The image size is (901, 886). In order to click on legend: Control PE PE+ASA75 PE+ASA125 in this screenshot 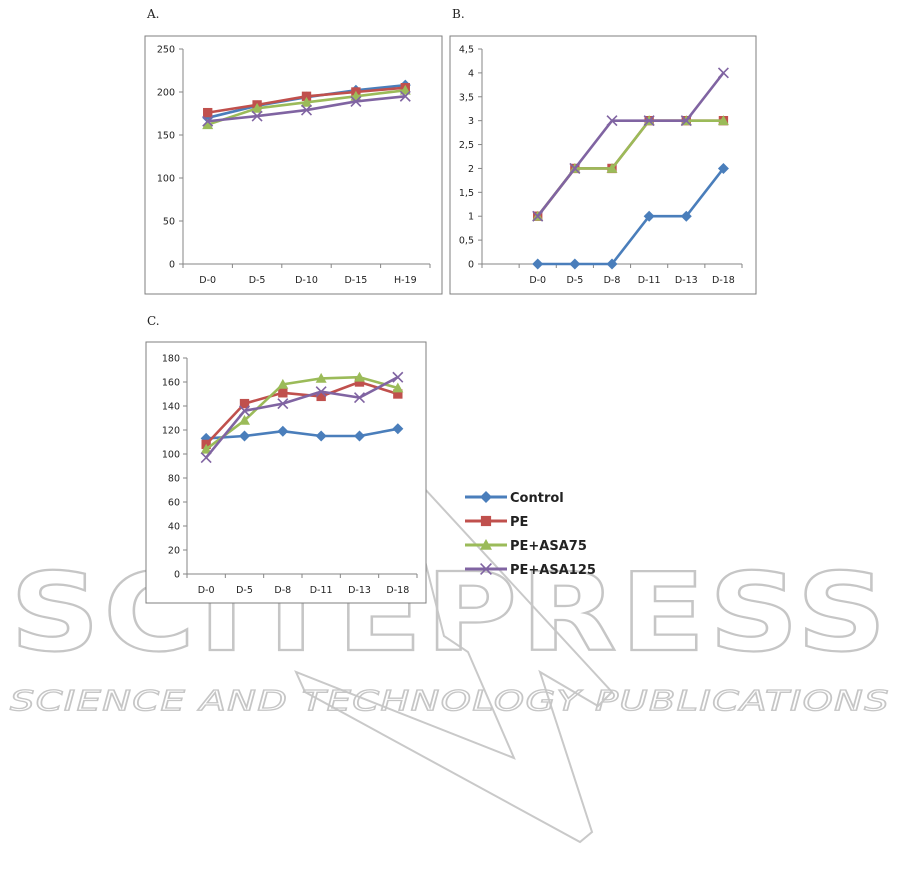, I will do `click(530, 534)`.